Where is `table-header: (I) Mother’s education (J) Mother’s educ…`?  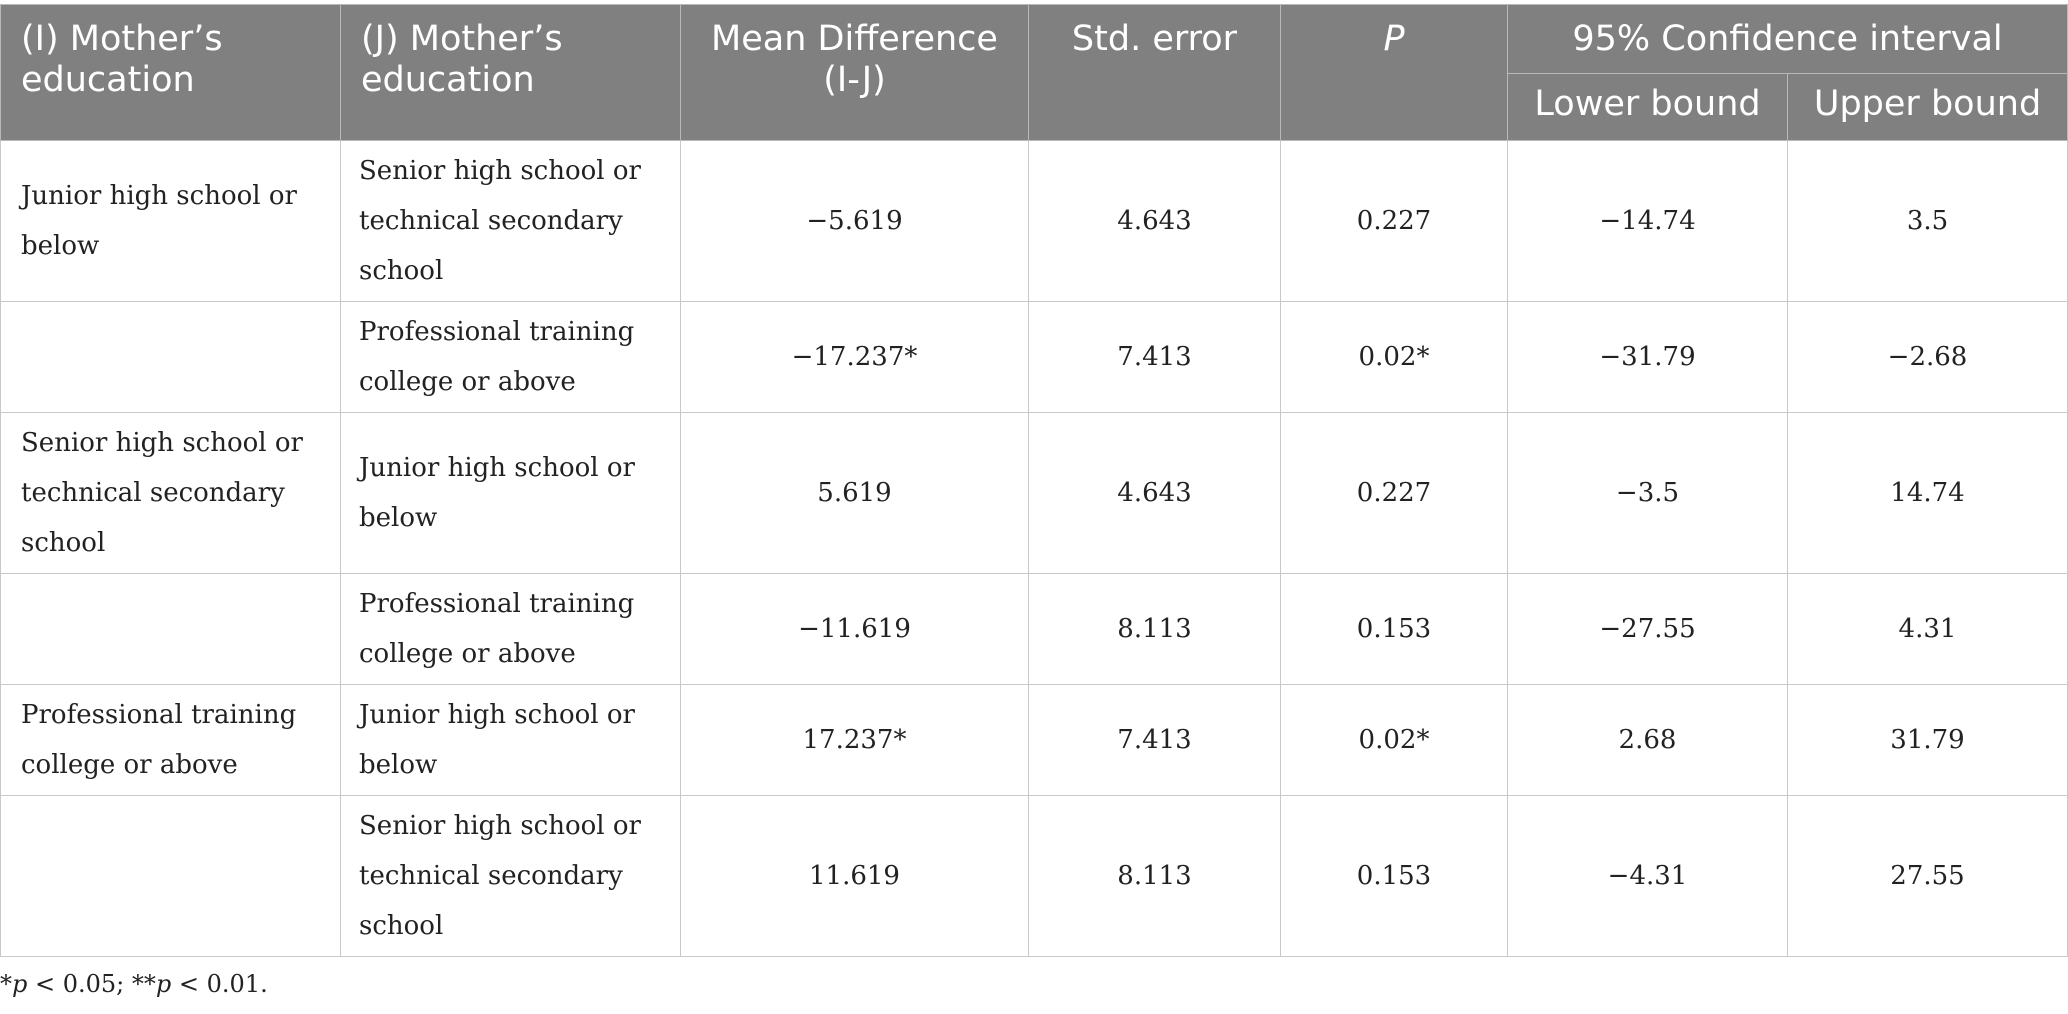
table-header: (I) Mother’s education (J) Mother’s educ… is located at coordinates (1034, 72).